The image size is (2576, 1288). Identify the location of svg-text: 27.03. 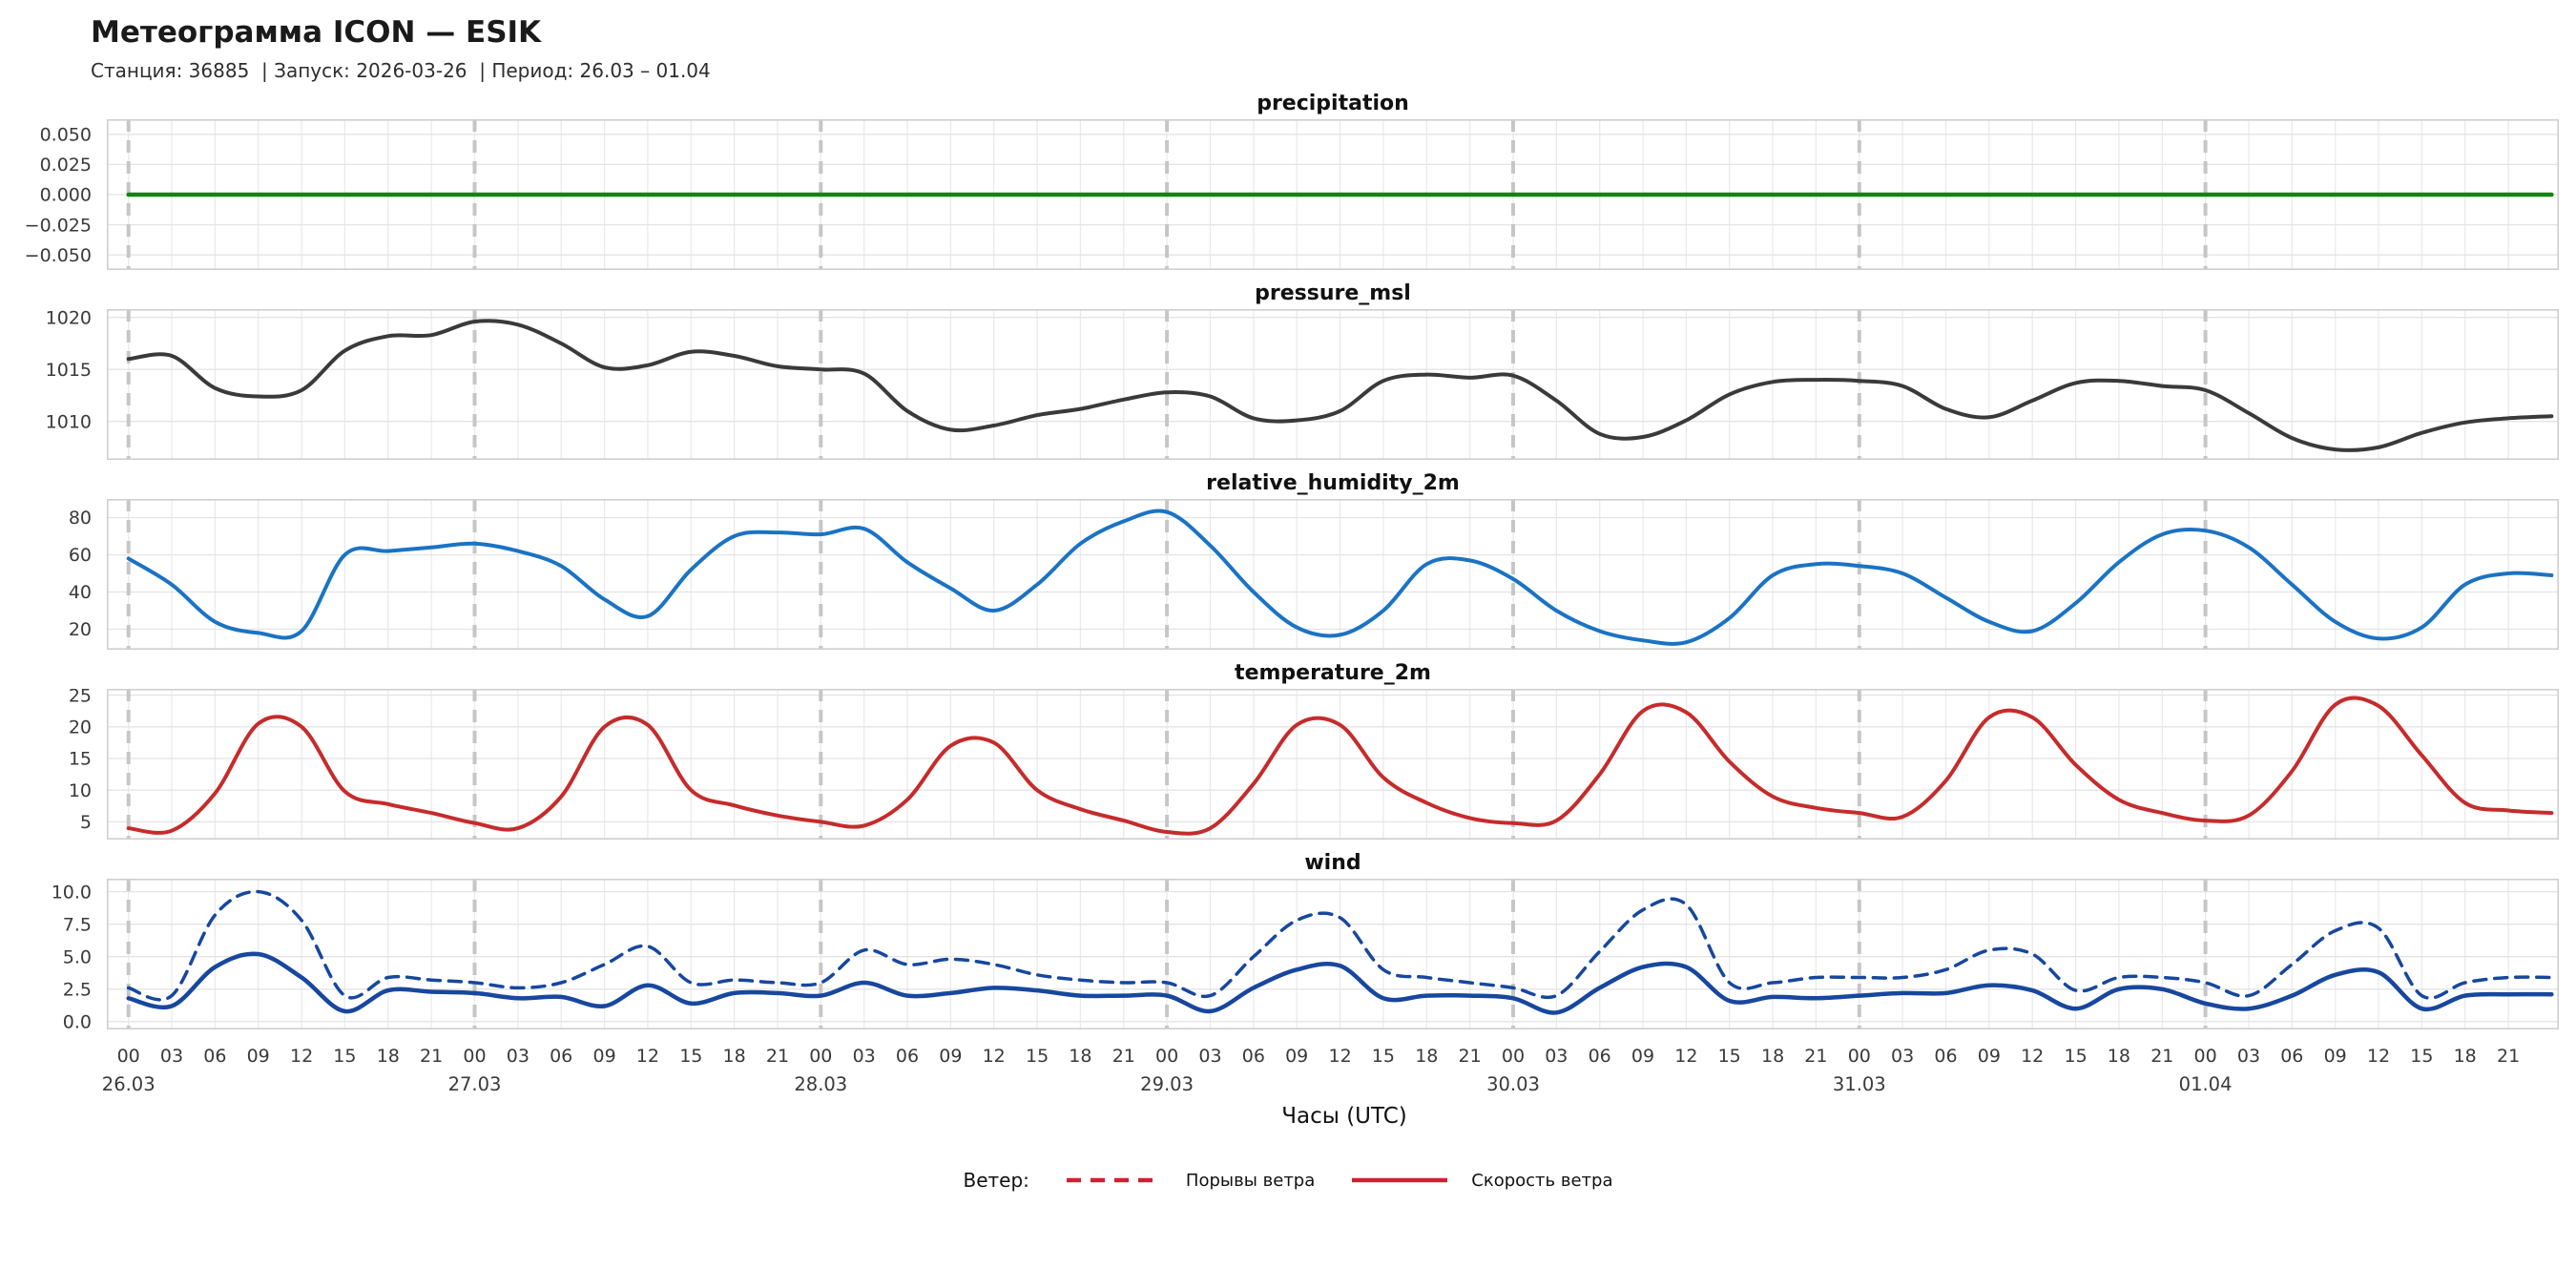
(475, 1084).